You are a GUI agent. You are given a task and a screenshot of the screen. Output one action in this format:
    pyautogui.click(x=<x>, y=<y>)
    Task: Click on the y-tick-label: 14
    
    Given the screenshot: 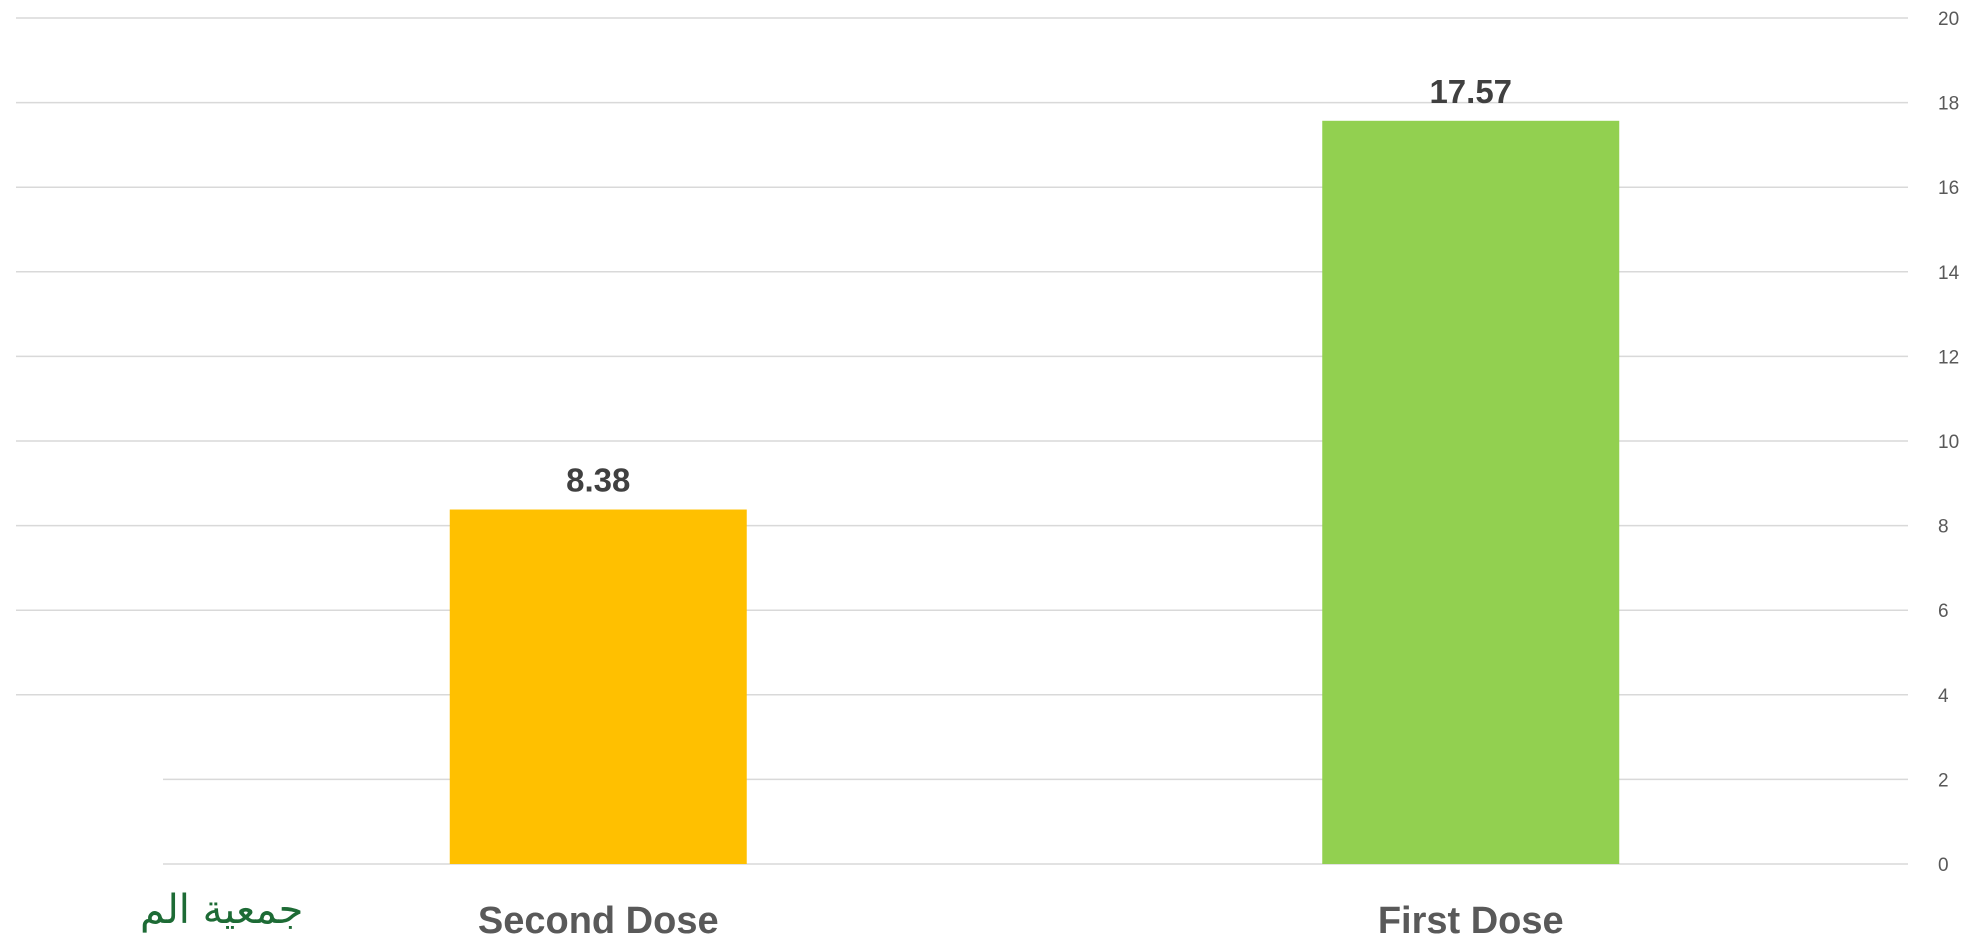 What is the action you would take?
    pyautogui.click(x=1949, y=273)
    